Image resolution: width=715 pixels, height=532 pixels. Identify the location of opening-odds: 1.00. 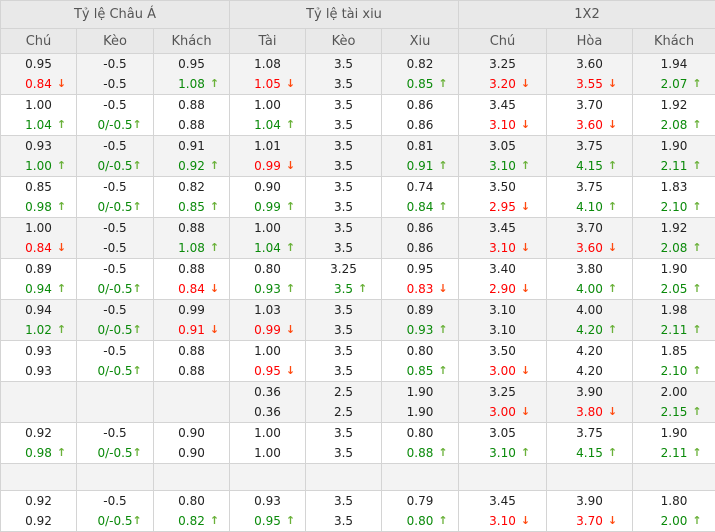
(38, 105).